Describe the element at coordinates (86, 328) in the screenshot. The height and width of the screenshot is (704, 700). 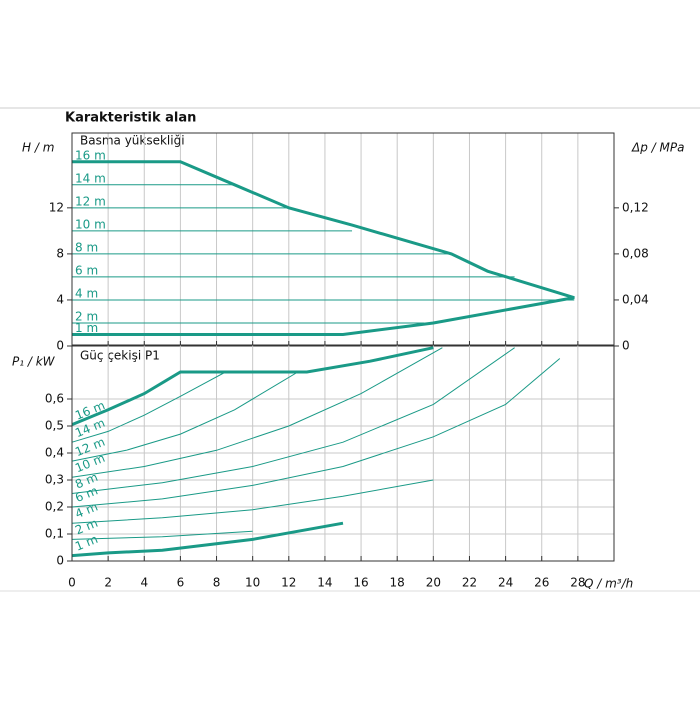
I see `series-label: 1 m` at that location.